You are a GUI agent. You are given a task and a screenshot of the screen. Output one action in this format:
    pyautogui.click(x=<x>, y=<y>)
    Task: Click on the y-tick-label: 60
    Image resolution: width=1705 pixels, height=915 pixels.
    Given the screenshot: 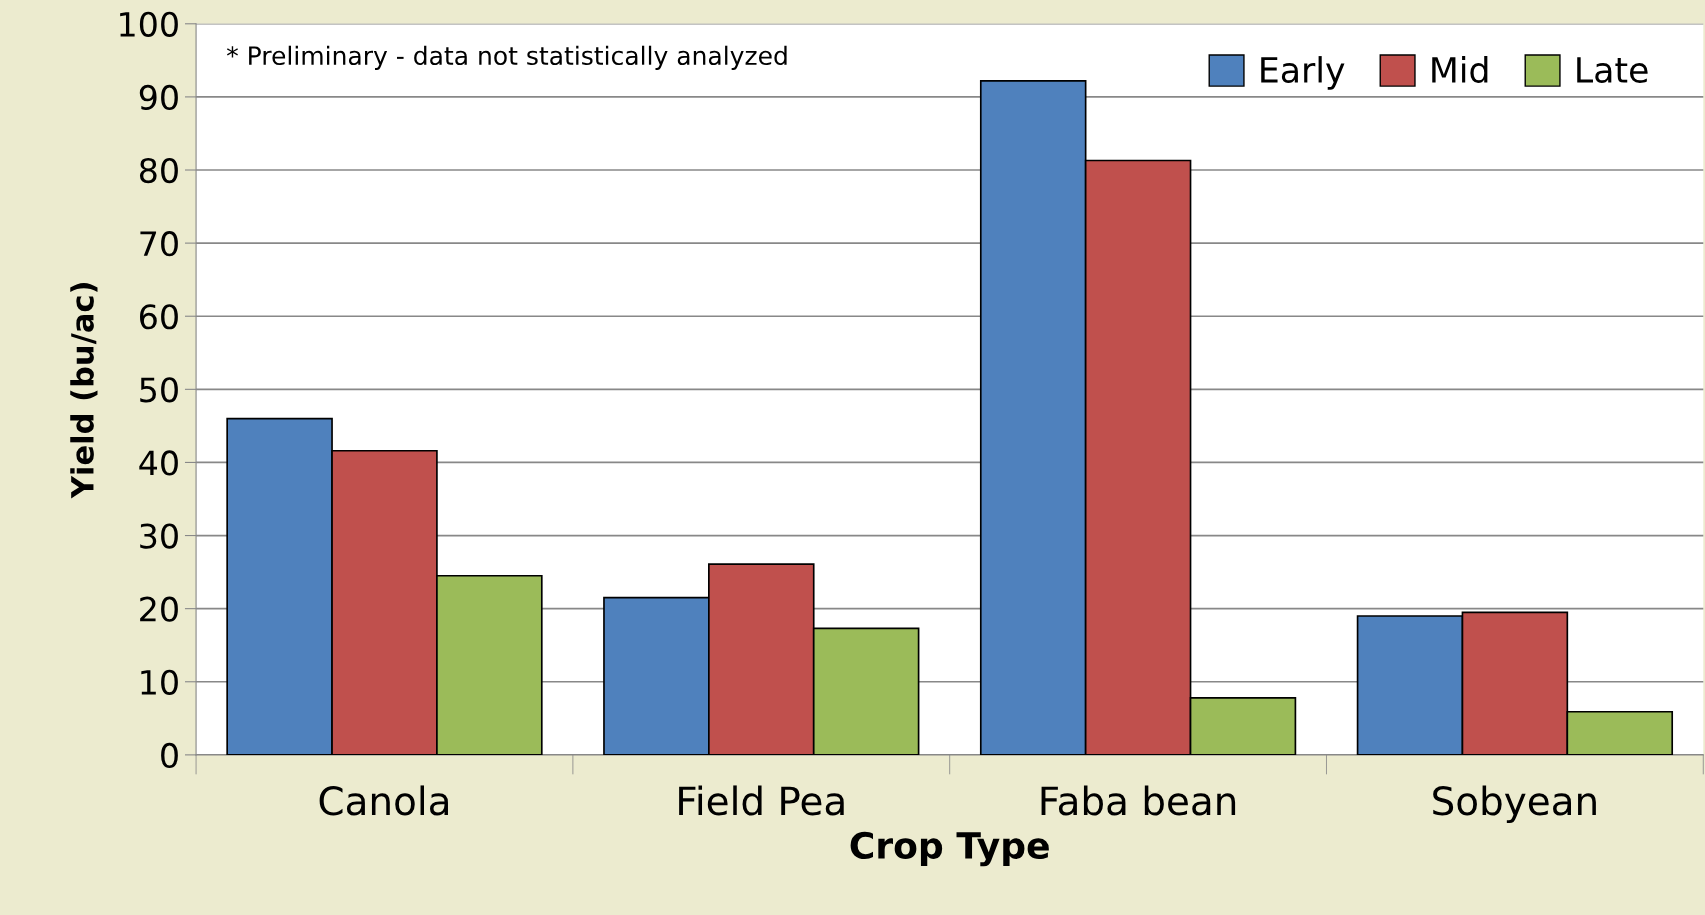 What is the action you would take?
    pyautogui.click(x=159, y=317)
    